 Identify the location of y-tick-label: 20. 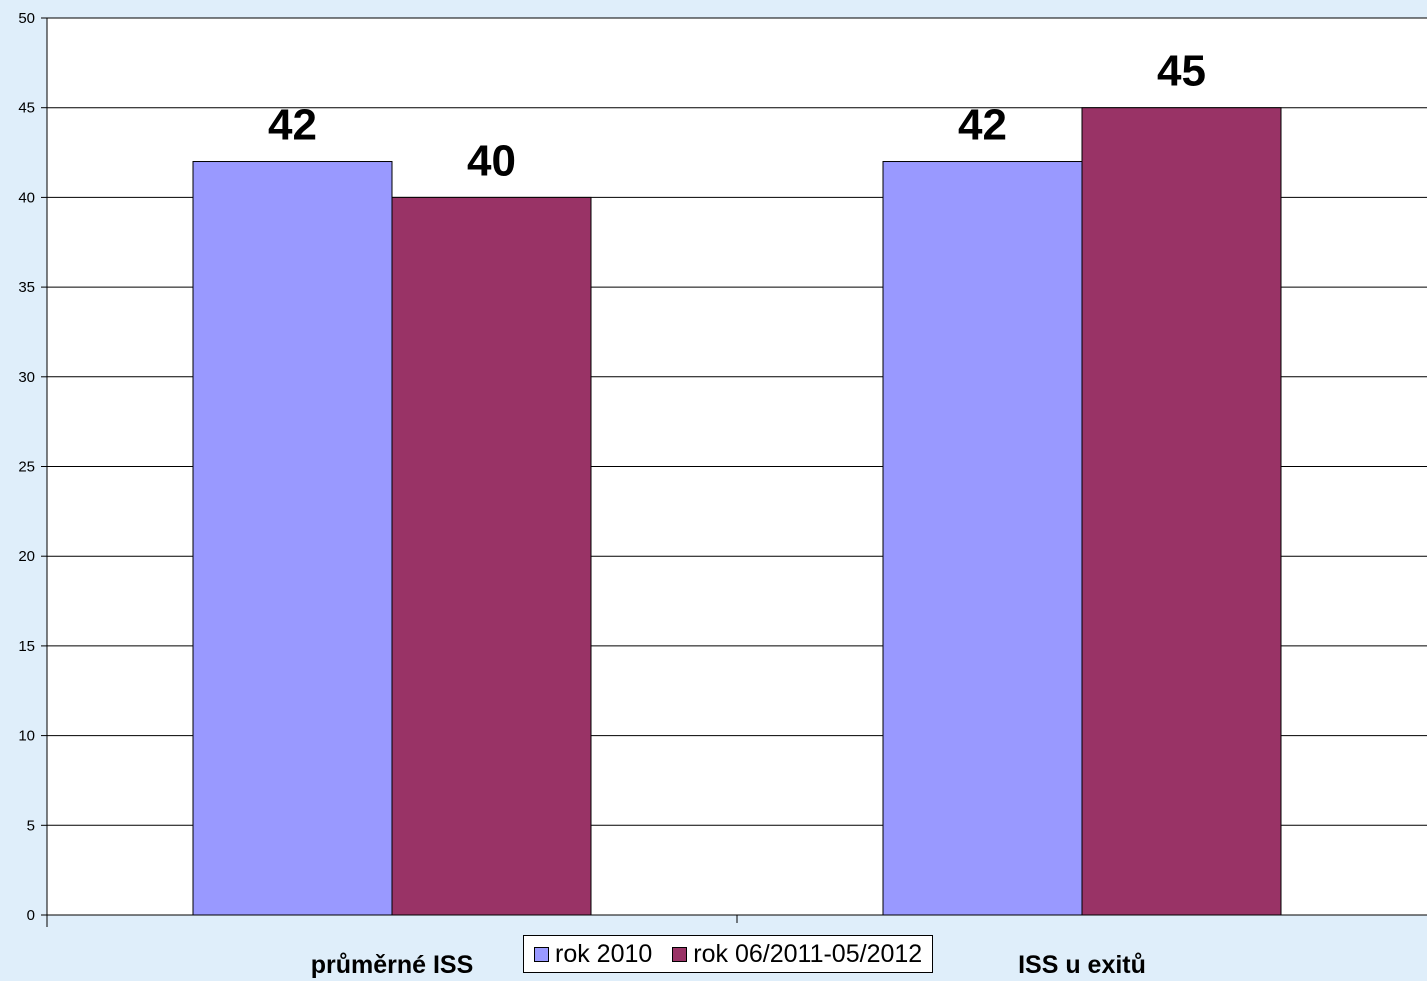
(26, 556).